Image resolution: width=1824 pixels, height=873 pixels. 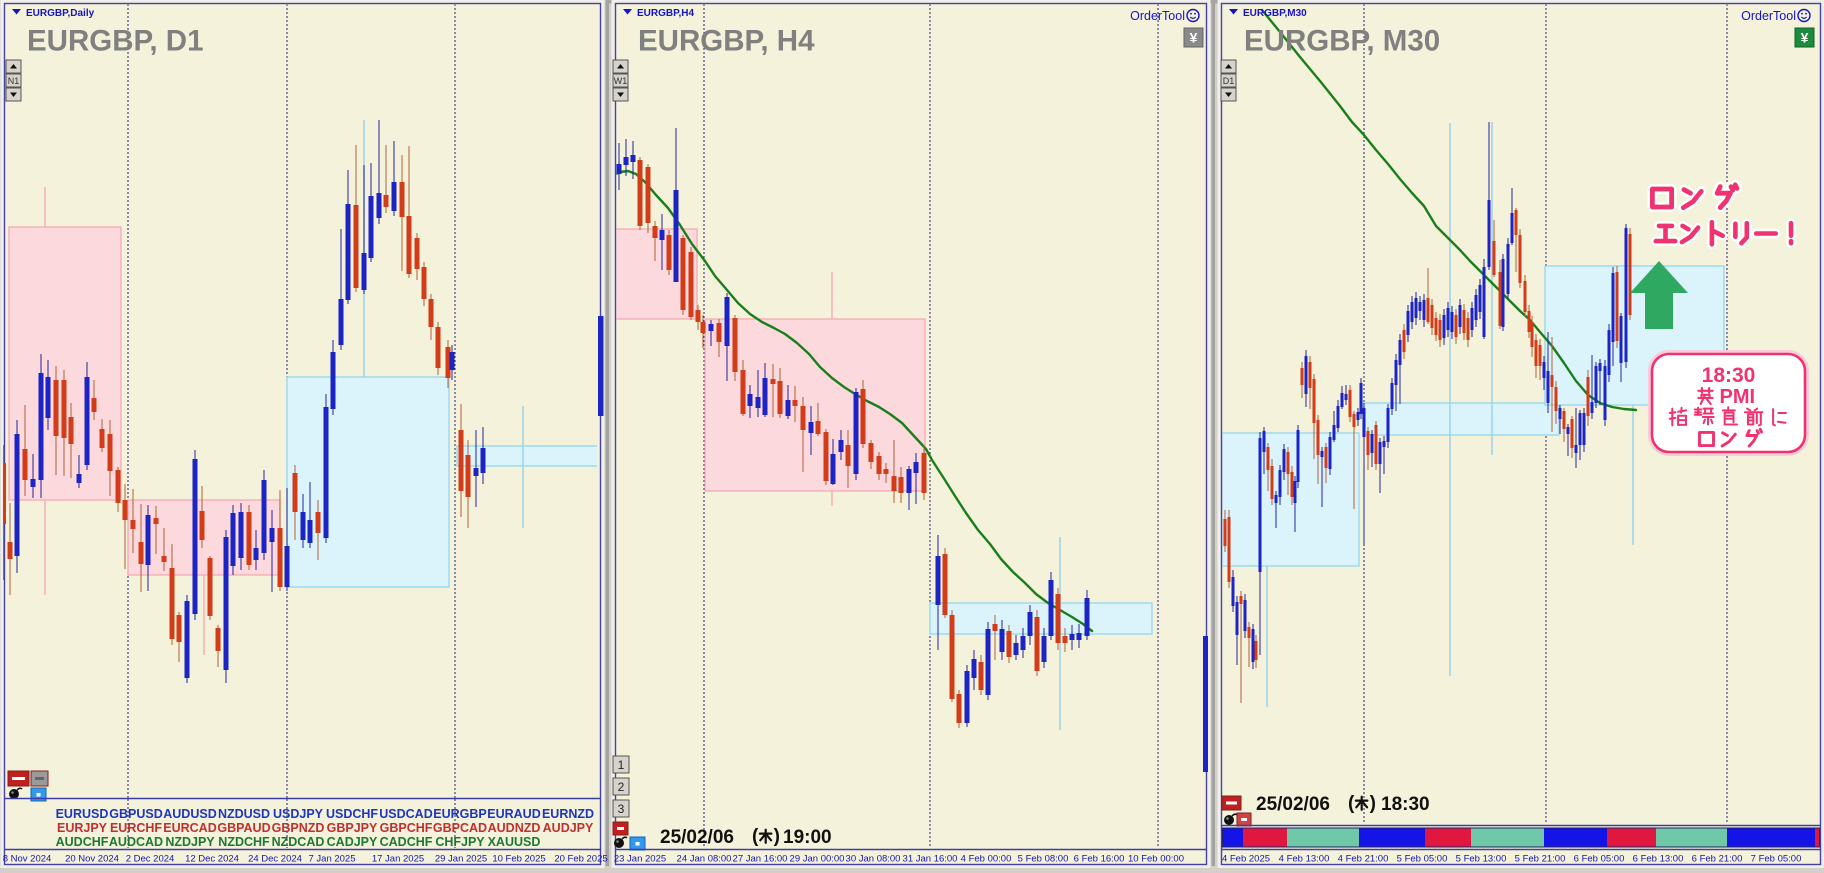 What do you see at coordinates (460, 828) in the screenshot?
I see `svg-text: GBPCAD` at bounding box center [460, 828].